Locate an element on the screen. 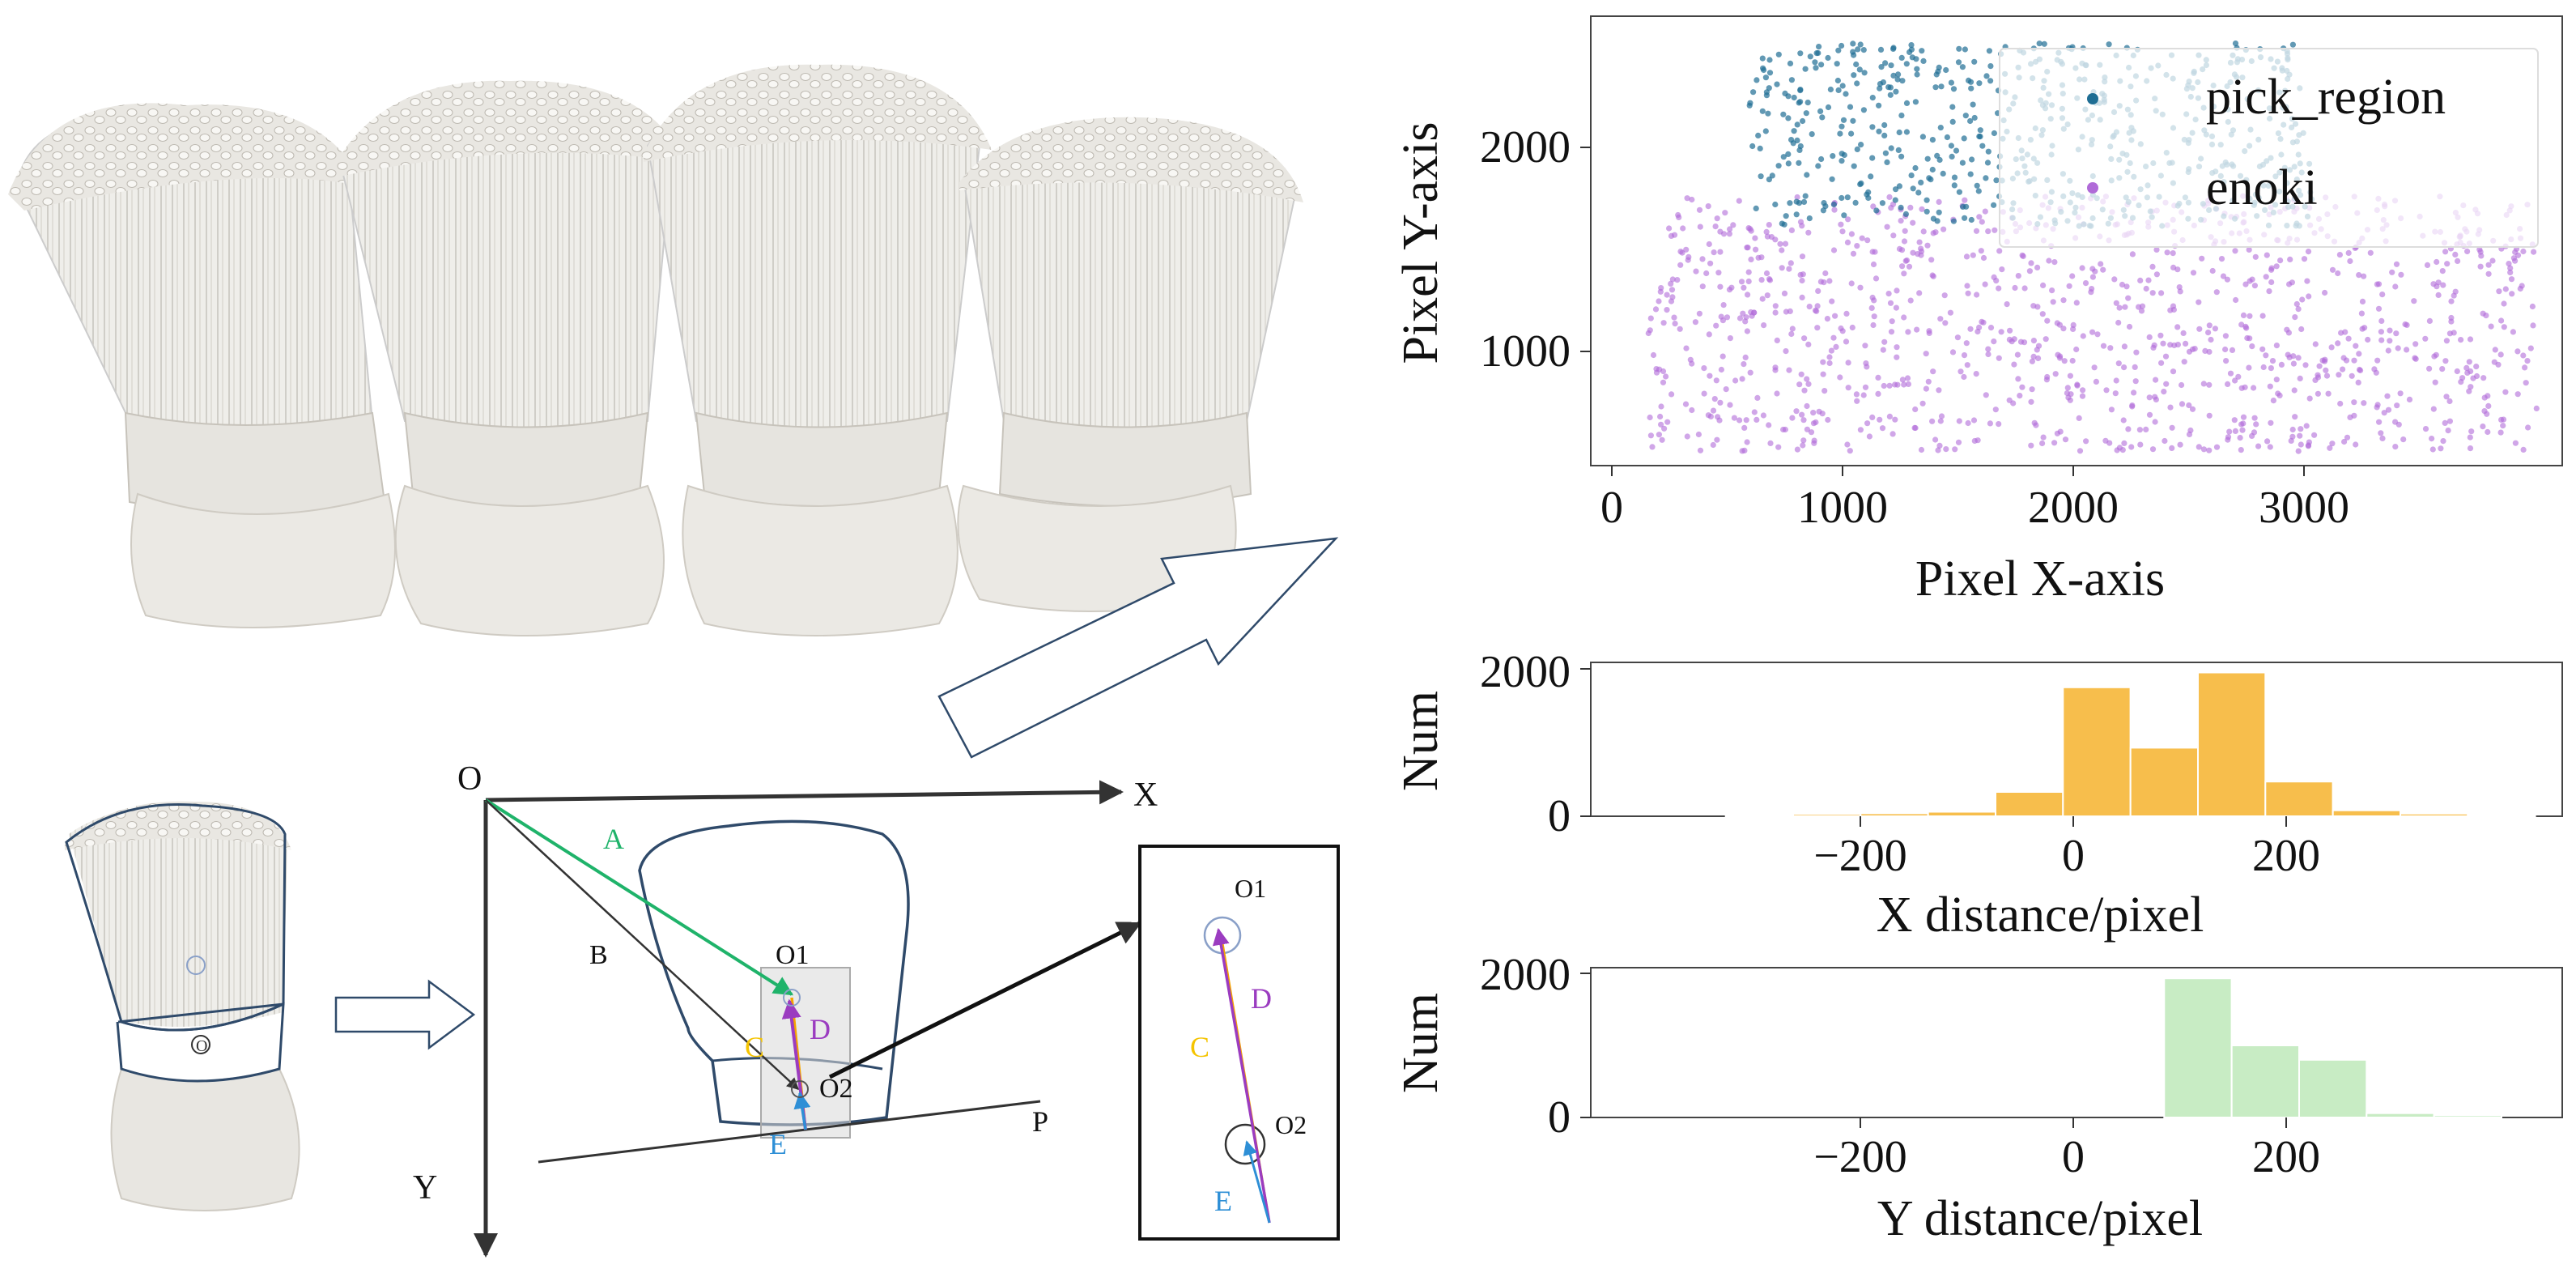 This screenshot has height=1277, width=2576. x-hist-ytick-2000: 2000 is located at coordinates (1525, 672).